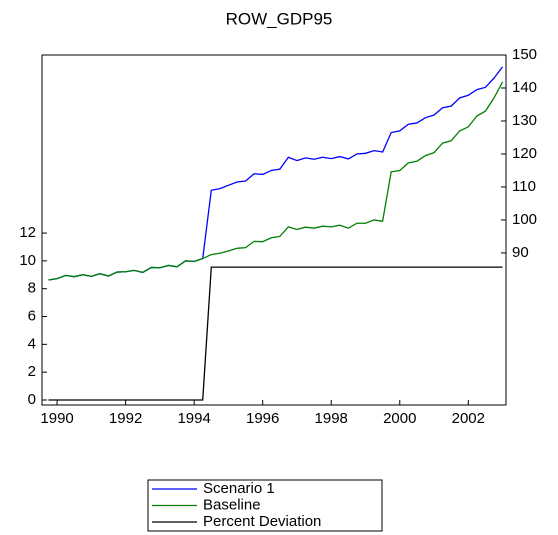  Describe the element at coordinates (125, 418) in the screenshot. I see `x-tick-label: 1992` at that location.